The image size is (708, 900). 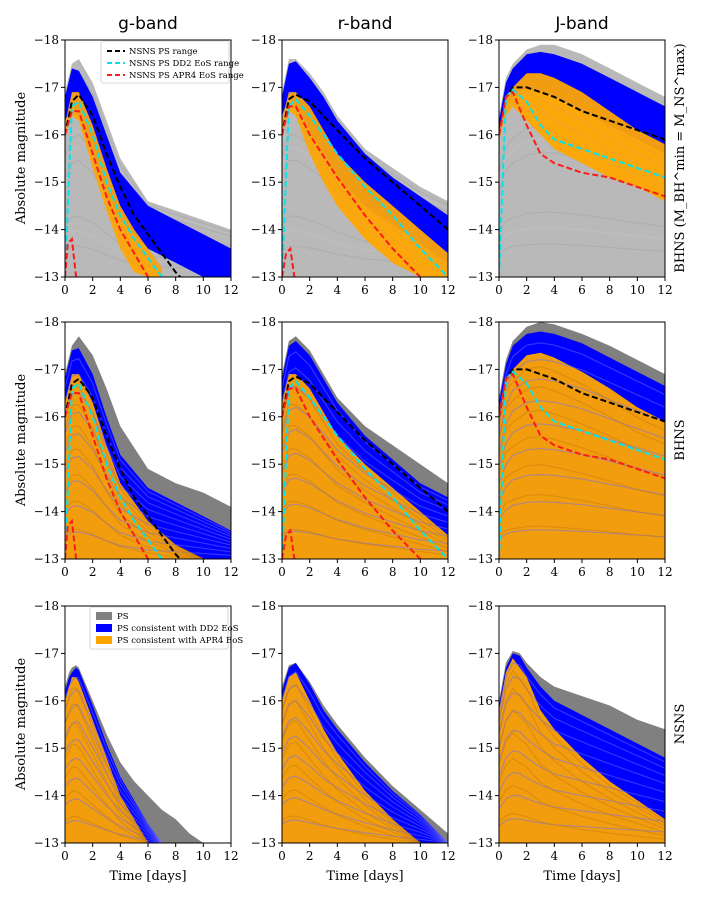 I want to click on x-tick-label-BHNS-g: 10, so click(x=203, y=572).